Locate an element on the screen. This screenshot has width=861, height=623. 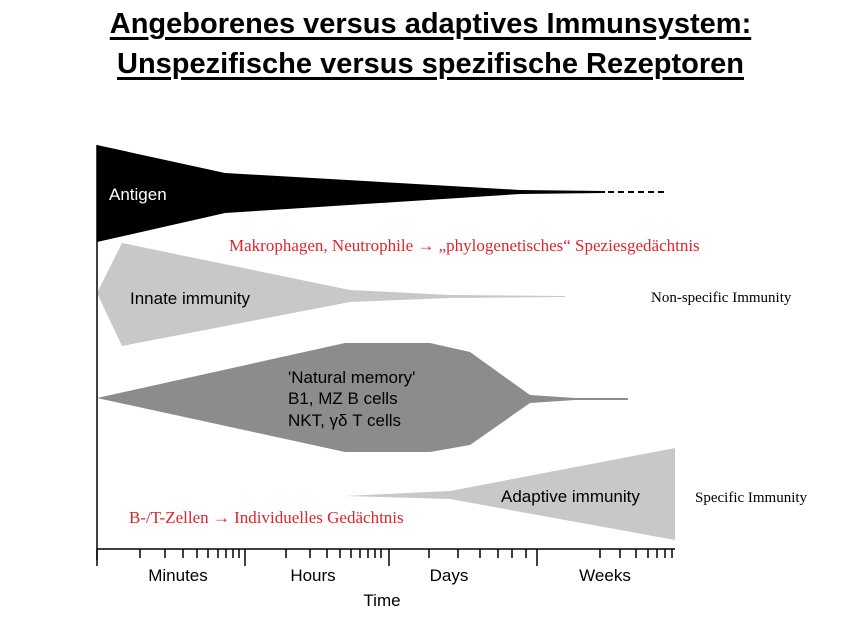
time-label-weeks: Weeks is located at coordinates (605, 575).